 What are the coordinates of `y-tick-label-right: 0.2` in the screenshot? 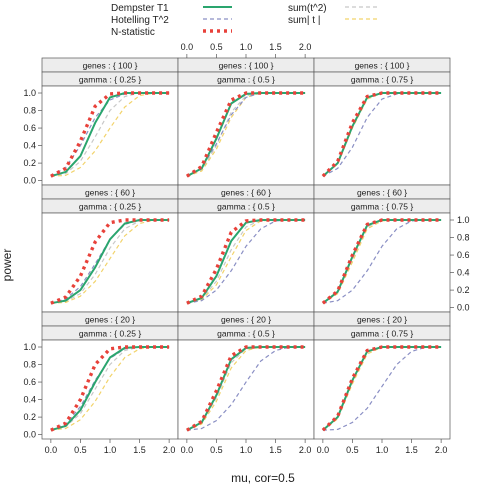 It's located at (463, 290).